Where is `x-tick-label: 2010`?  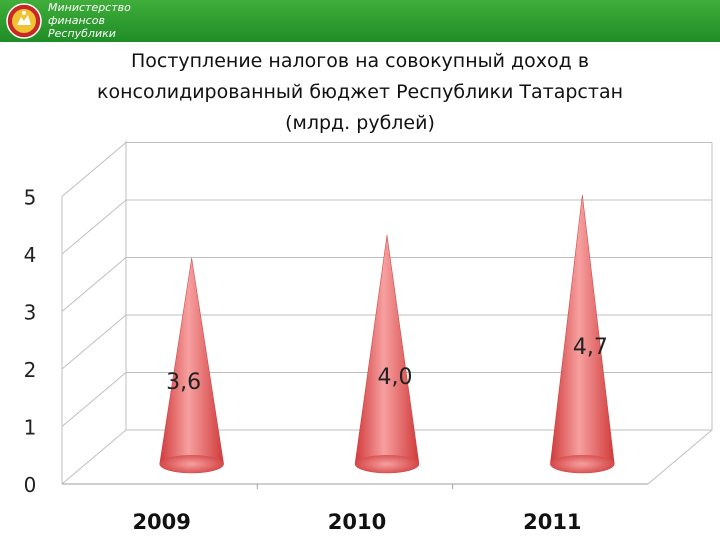
x-tick-label: 2010 is located at coordinates (357, 522).